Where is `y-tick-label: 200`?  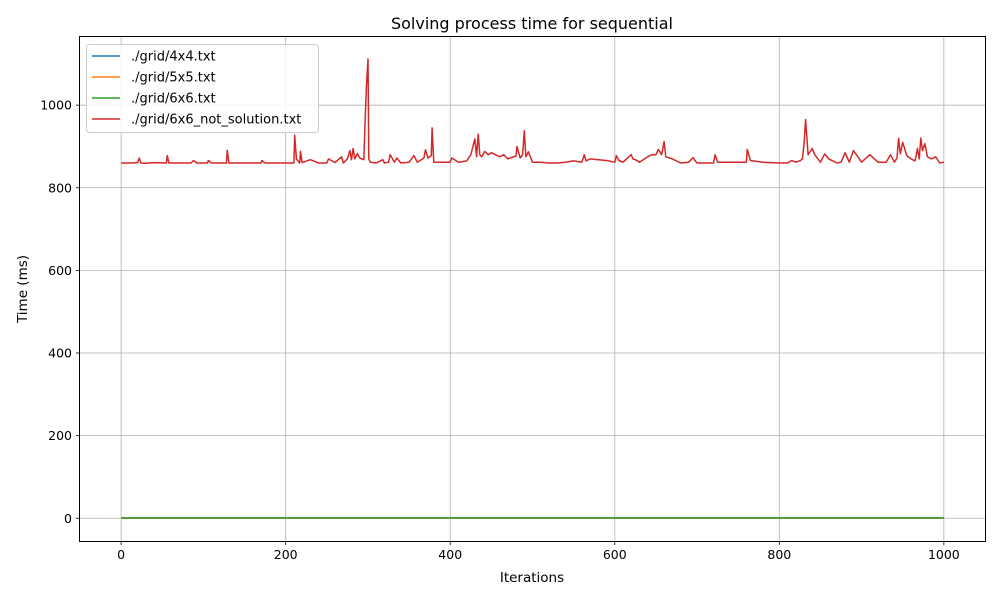
y-tick-label: 200 is located at coordinates (60, 435).